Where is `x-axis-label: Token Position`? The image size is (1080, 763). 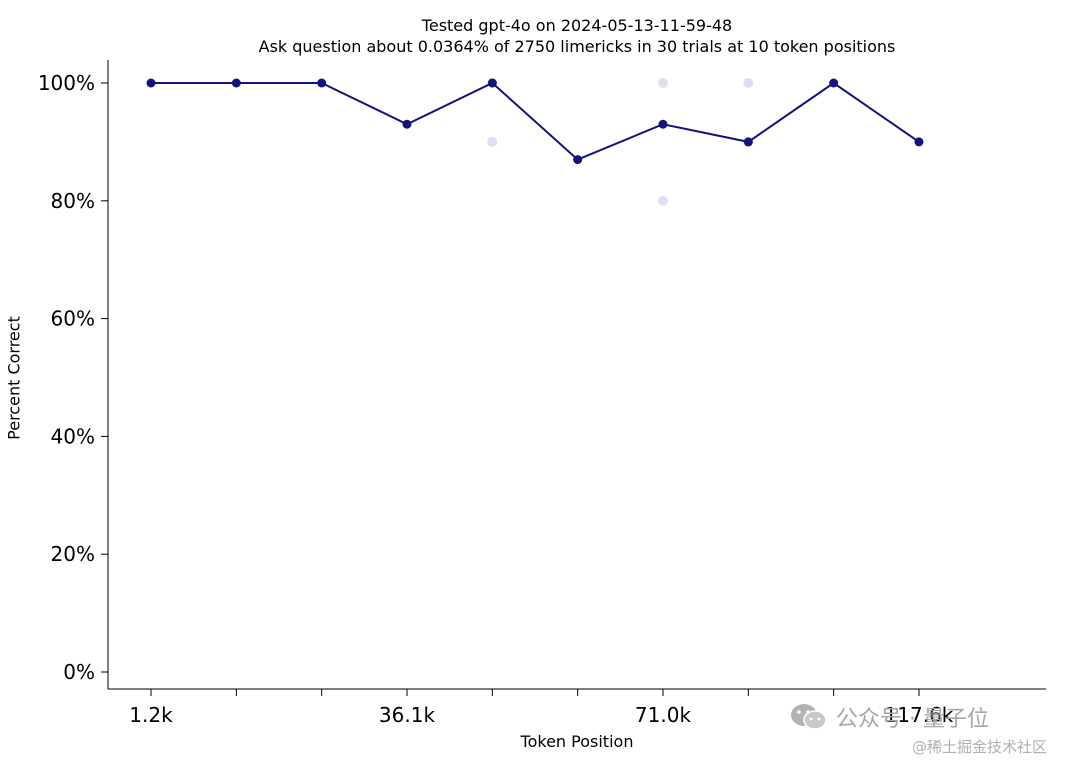
x-axis-label: Token Position is located at coordinates (577, 741).